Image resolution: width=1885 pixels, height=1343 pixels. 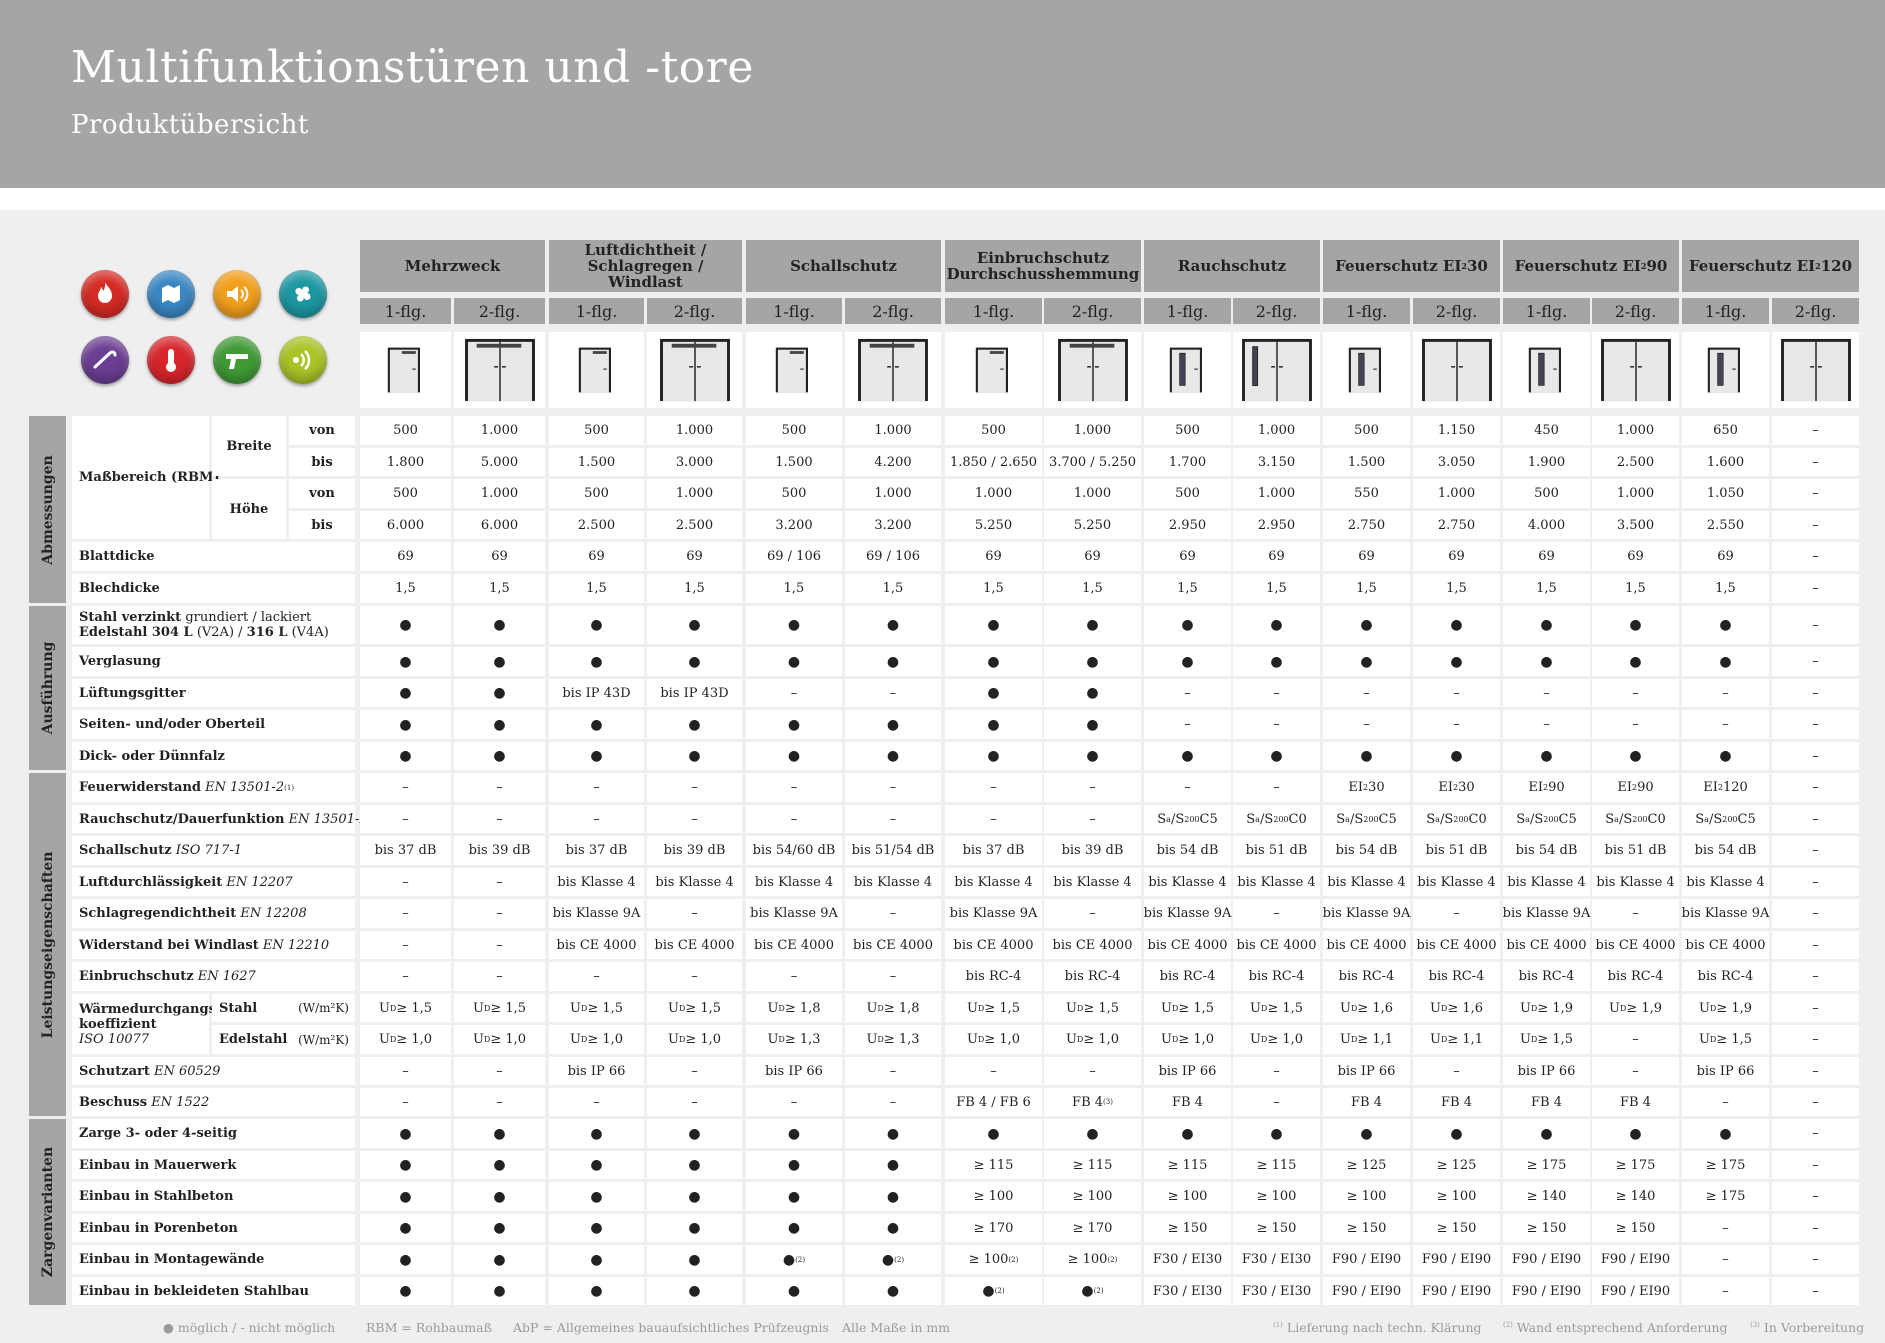 I want to click on map-icon, so click(x=171, y=294).